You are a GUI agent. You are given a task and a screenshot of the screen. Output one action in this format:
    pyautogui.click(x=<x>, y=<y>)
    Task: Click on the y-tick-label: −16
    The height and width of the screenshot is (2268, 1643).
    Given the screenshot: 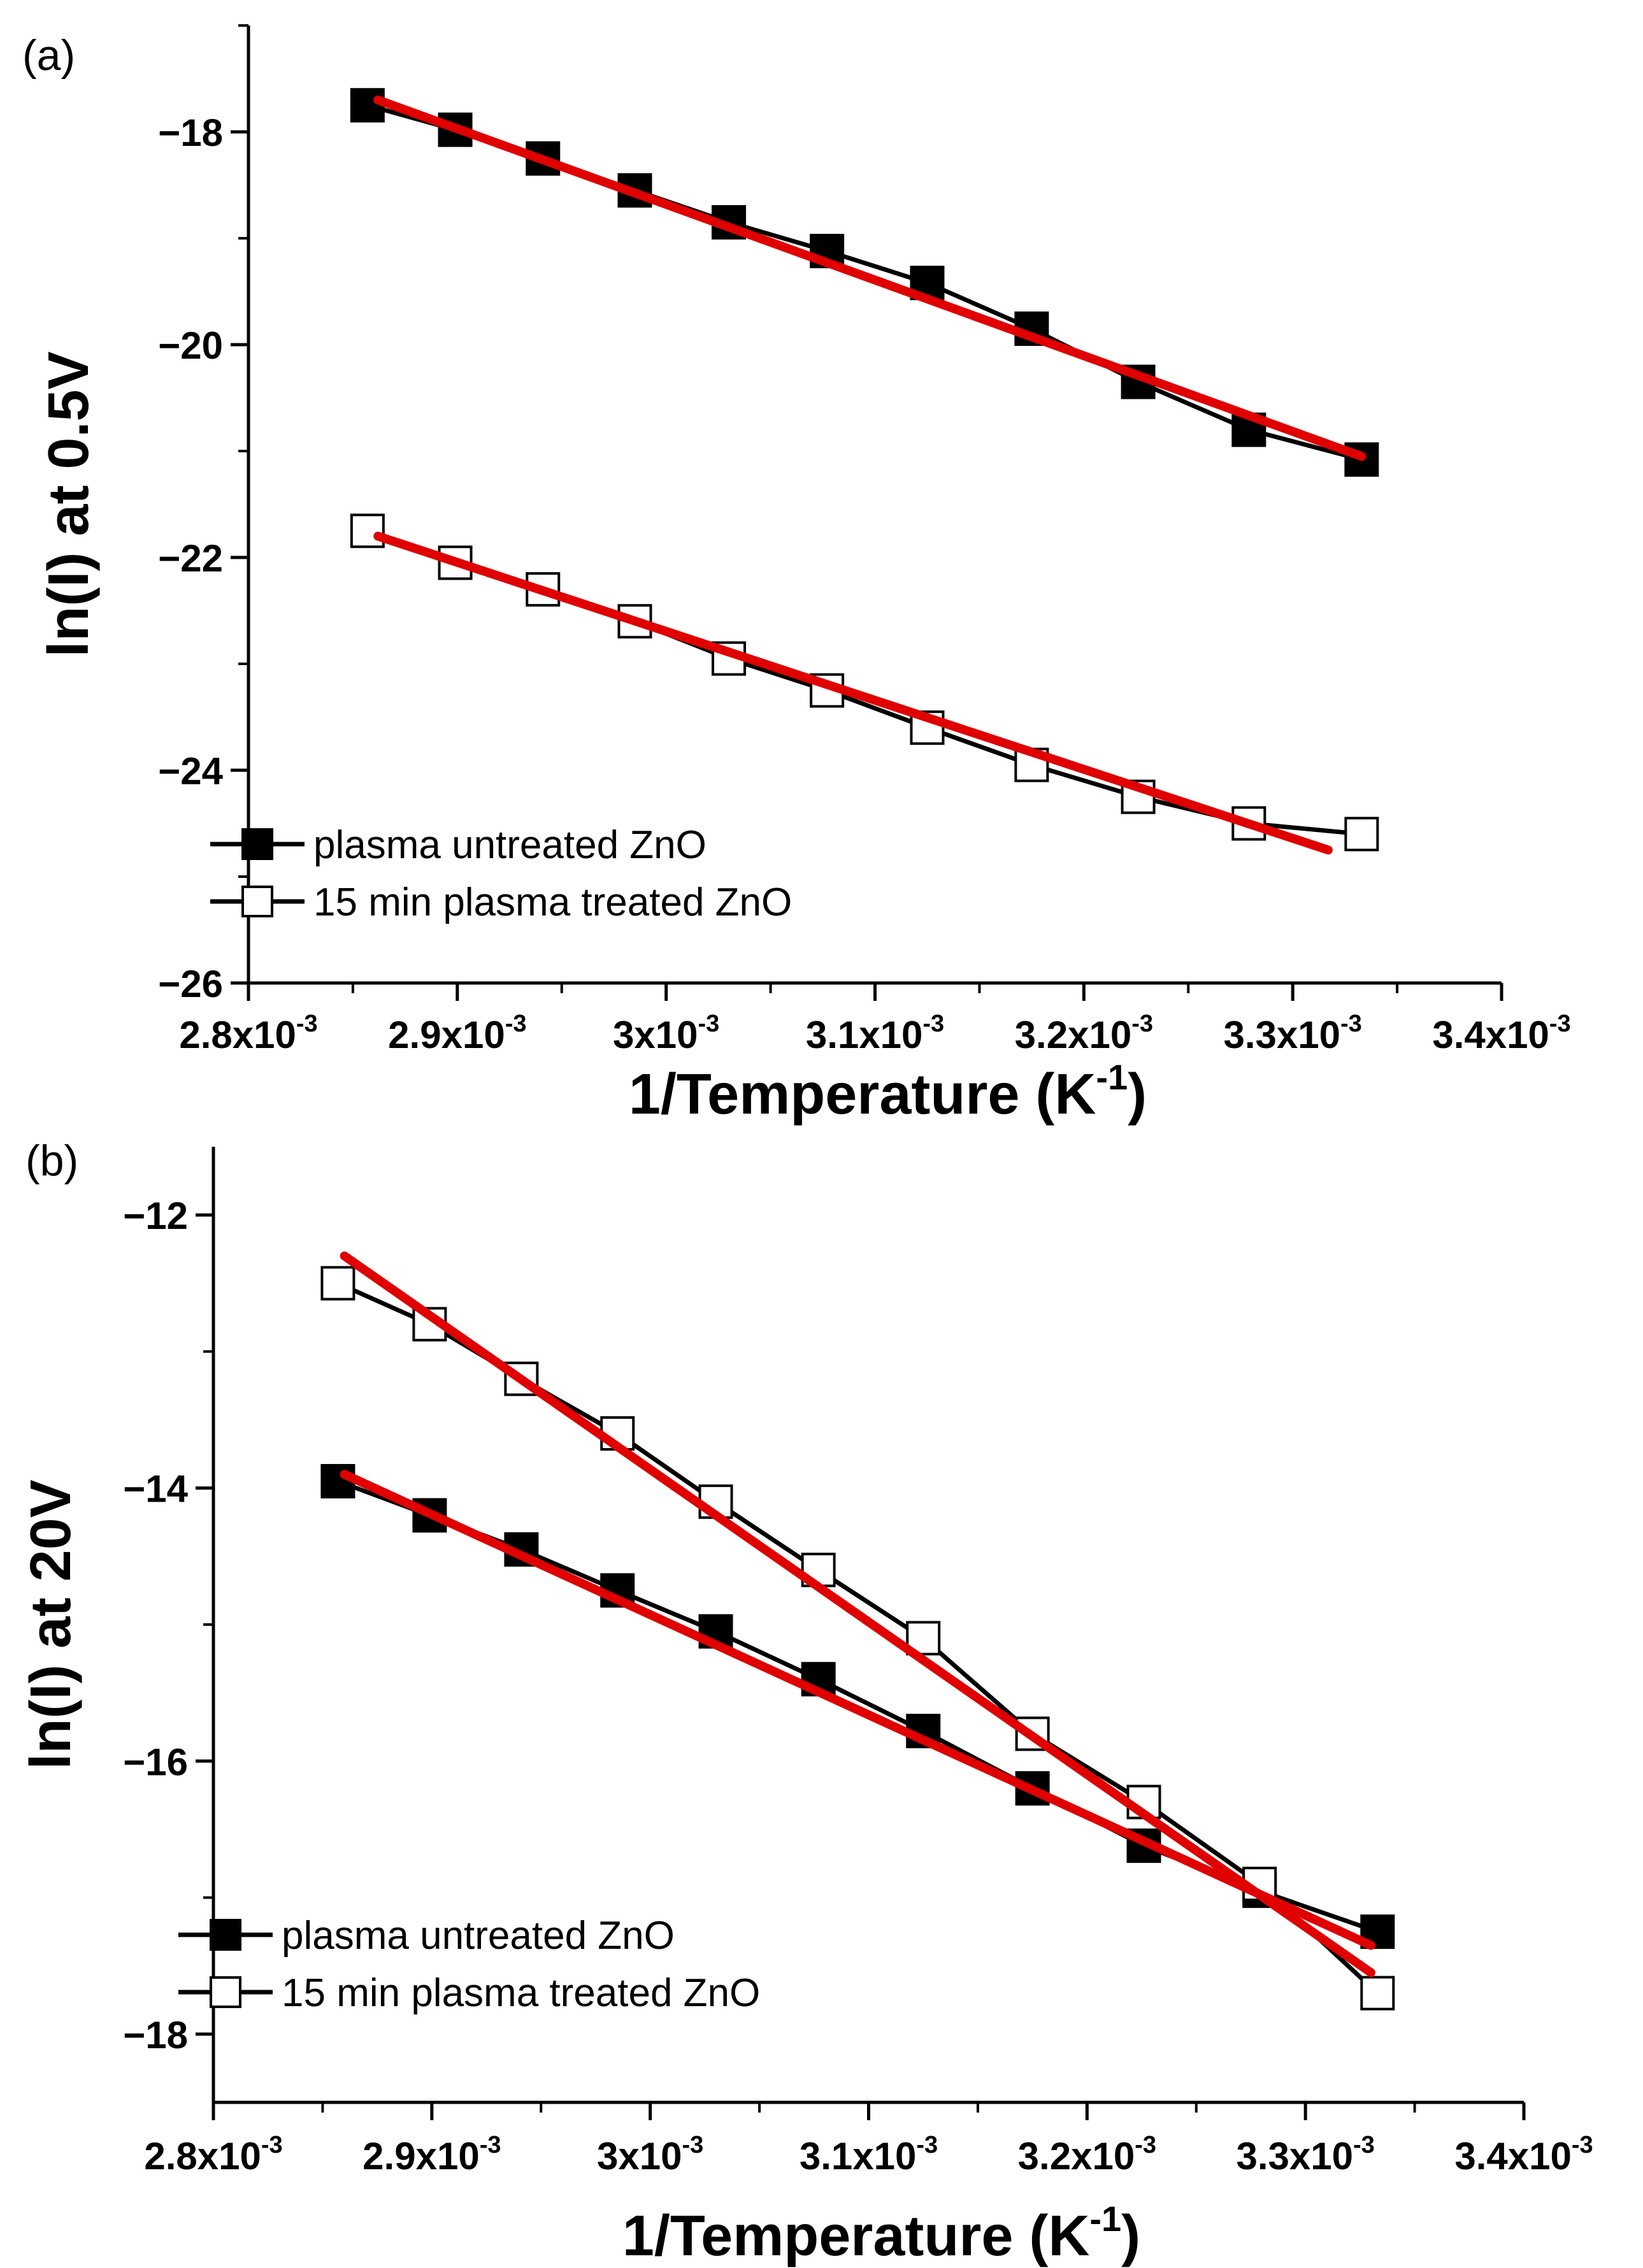 What is the action you would take?
    pyautogui.click(x=155, y=1761)
    